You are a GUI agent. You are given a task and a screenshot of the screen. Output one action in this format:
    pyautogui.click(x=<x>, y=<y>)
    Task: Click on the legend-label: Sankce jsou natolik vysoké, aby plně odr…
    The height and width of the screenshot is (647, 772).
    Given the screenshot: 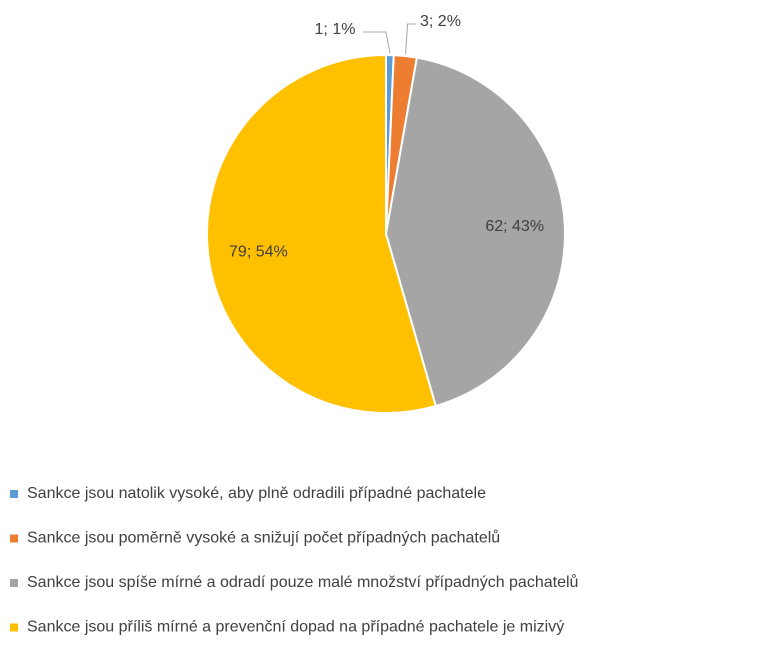 What is the action you would take?
    pyautogui.click(x=256, y=493)
    